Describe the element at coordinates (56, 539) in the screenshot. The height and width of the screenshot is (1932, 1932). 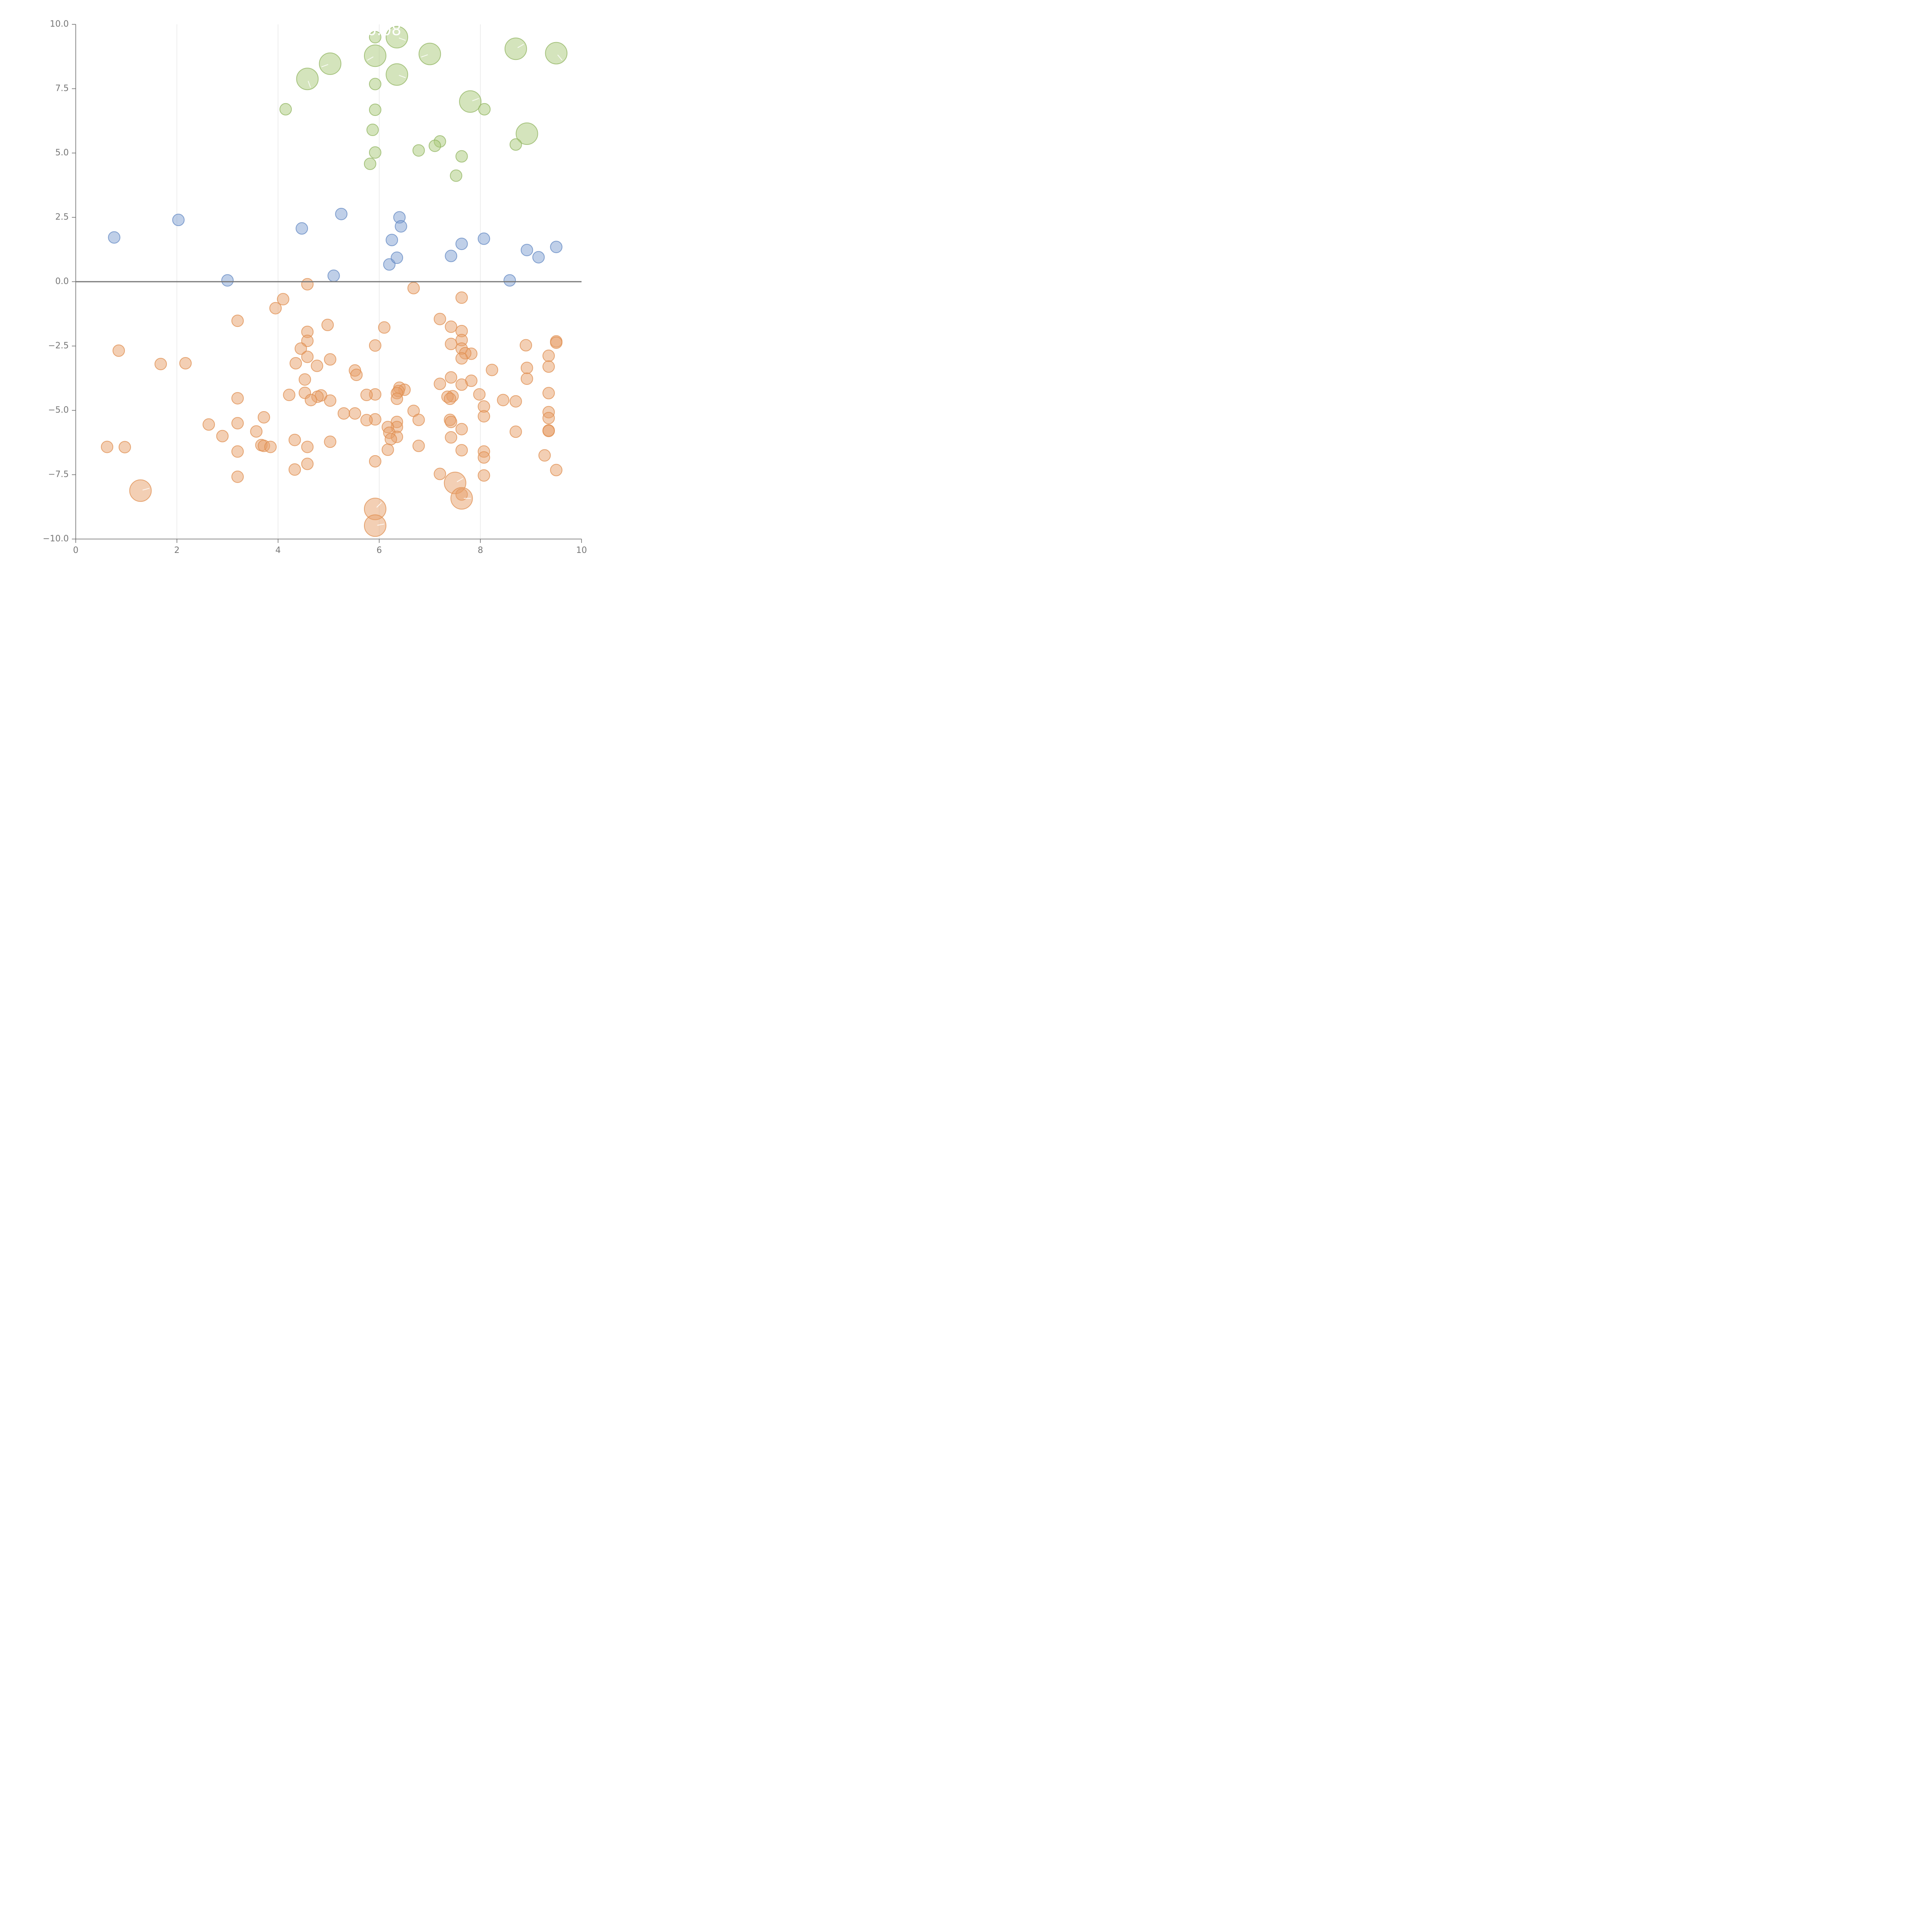
I see `y-tick-label: −10.0` at that location.